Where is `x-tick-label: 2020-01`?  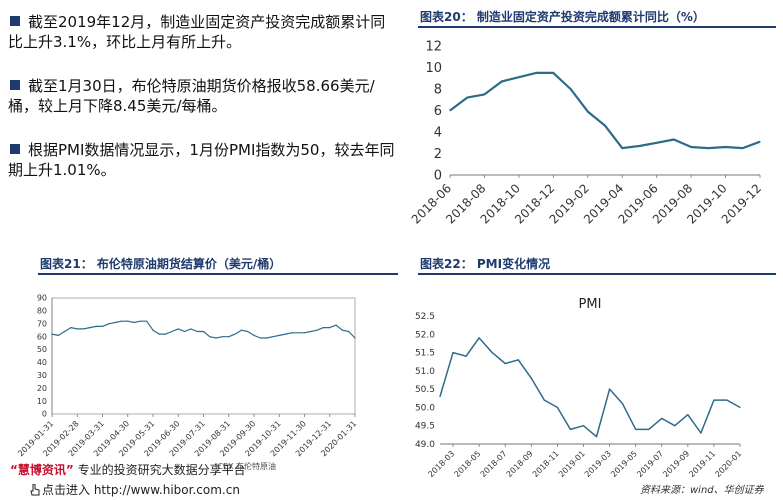
x-tick-label: 2020-01 is located at coordinates (728, 463).